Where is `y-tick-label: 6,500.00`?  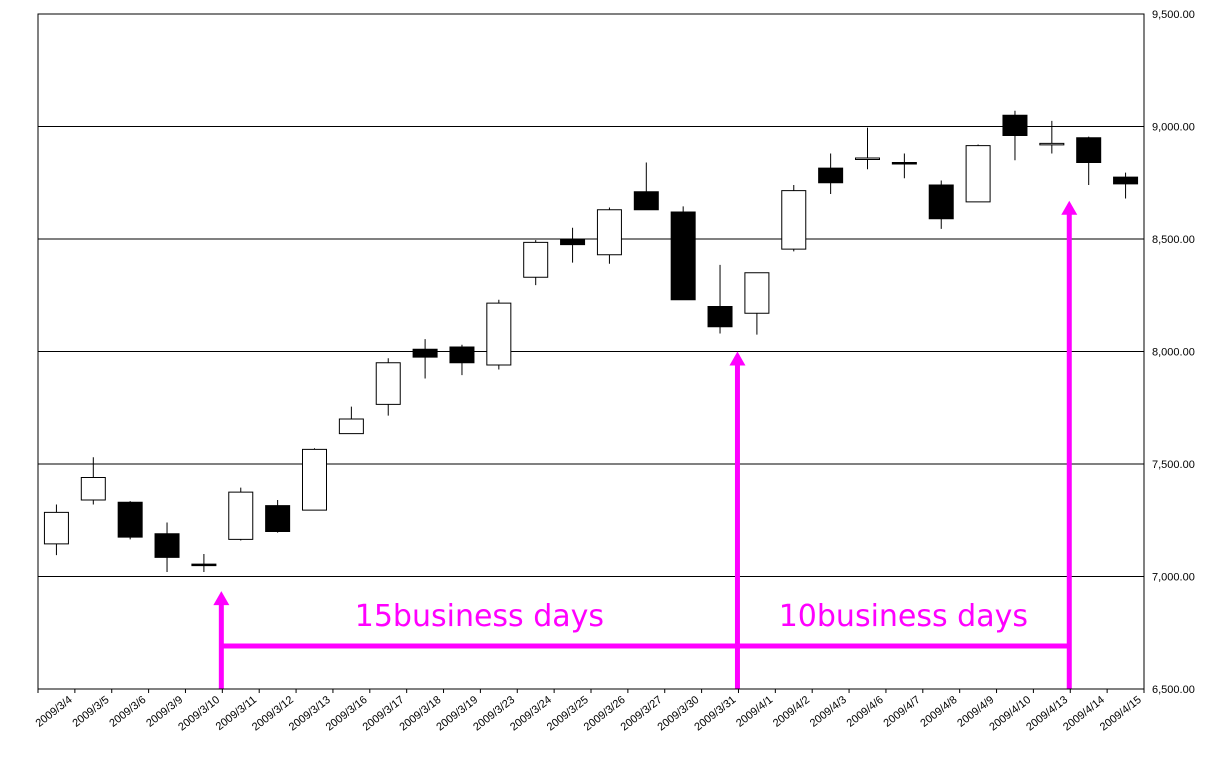 y-tick-label: 6,500.00 is located at coordinates (1173, 690).